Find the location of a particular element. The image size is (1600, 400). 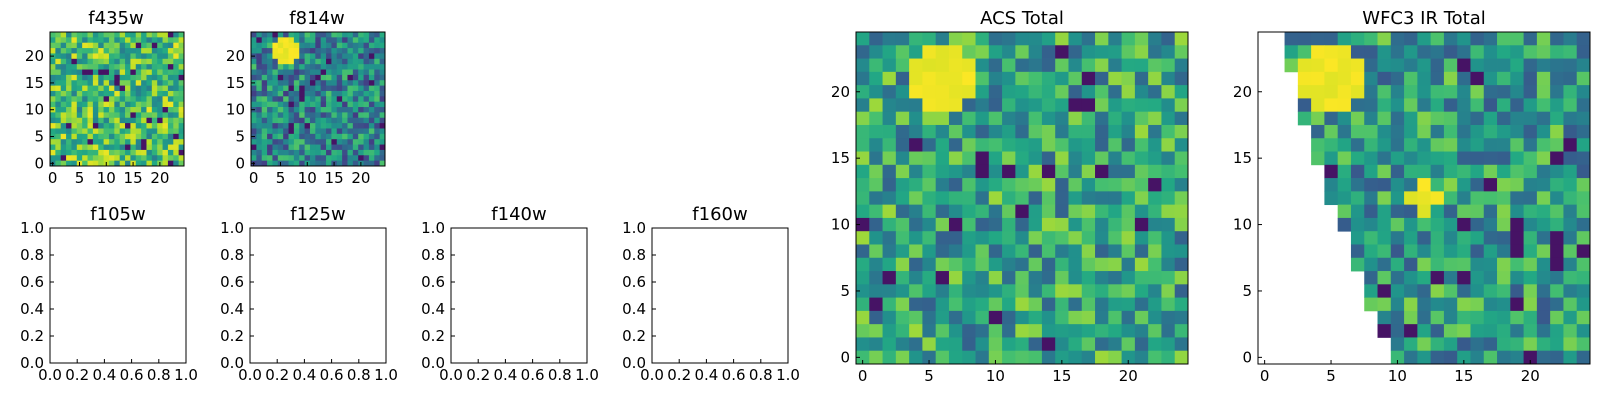

y-tick-label: 0.2 is located at coordinates (232, 336).